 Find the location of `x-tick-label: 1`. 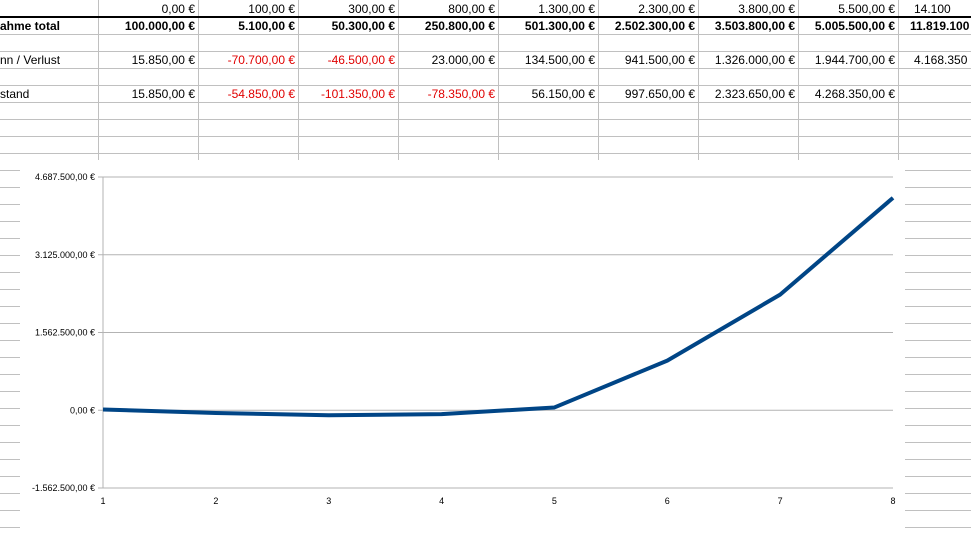

x-tick-label: 1 is located at coordinates (102, 501).